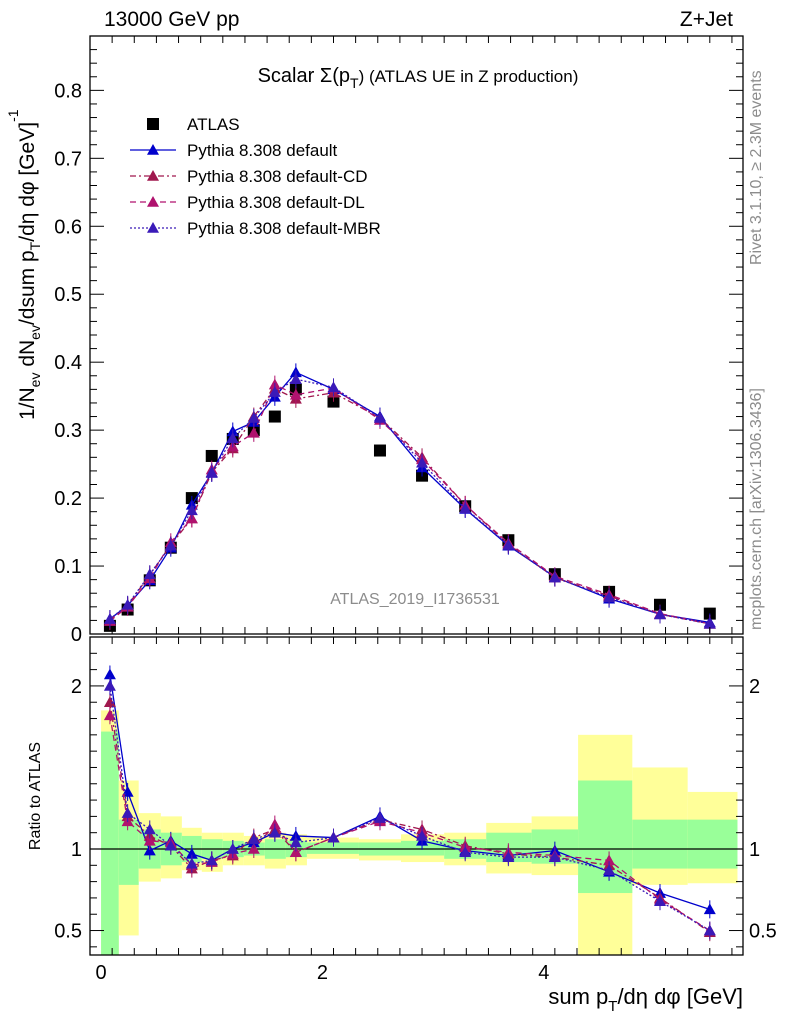 The height and width of the screenshot is (1024, 786). What do you see at coordinates (277, 176) in the screenshot?
I see `legend-label: Pythia 8.308 default-CD` at bounding box center [277, 176].